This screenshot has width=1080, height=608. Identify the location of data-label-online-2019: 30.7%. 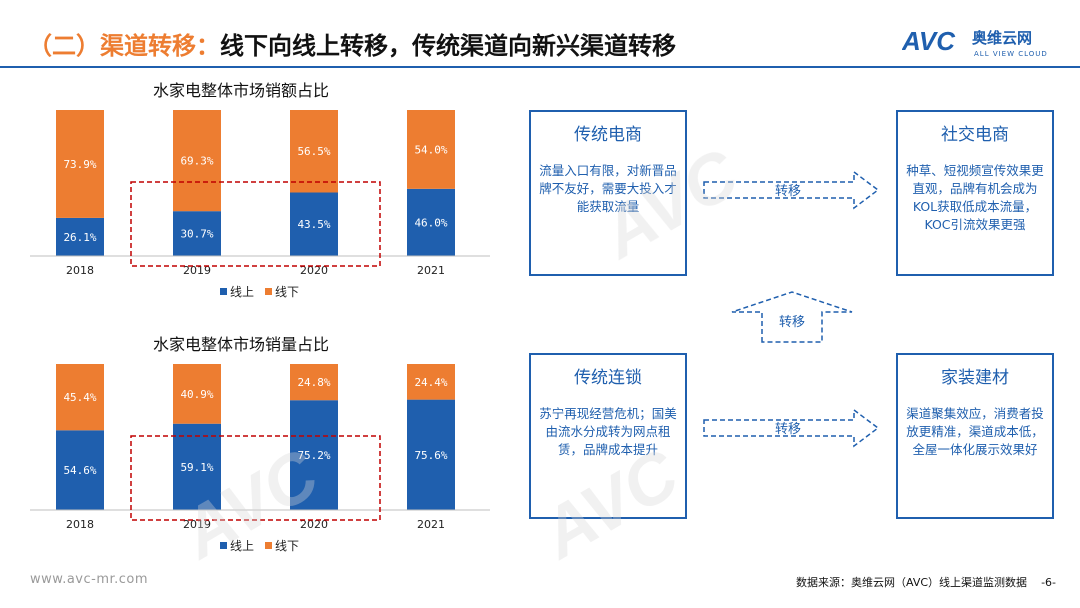
(196, 234).